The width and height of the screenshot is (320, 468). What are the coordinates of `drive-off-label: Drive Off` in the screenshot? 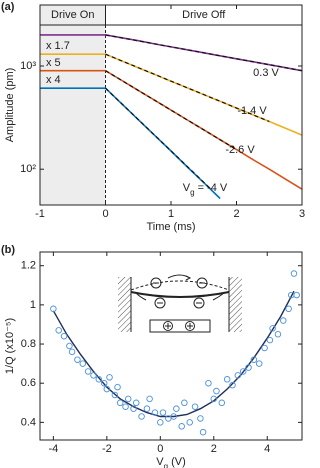 It's located at (204, 15).